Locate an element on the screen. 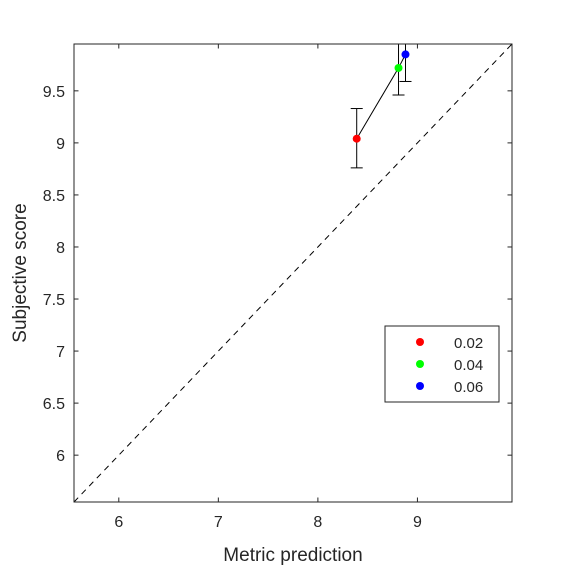 The width and height of the screenshot is (567, 567). legend-label-0.02: 0.02 is located at coordinates (468, 343).